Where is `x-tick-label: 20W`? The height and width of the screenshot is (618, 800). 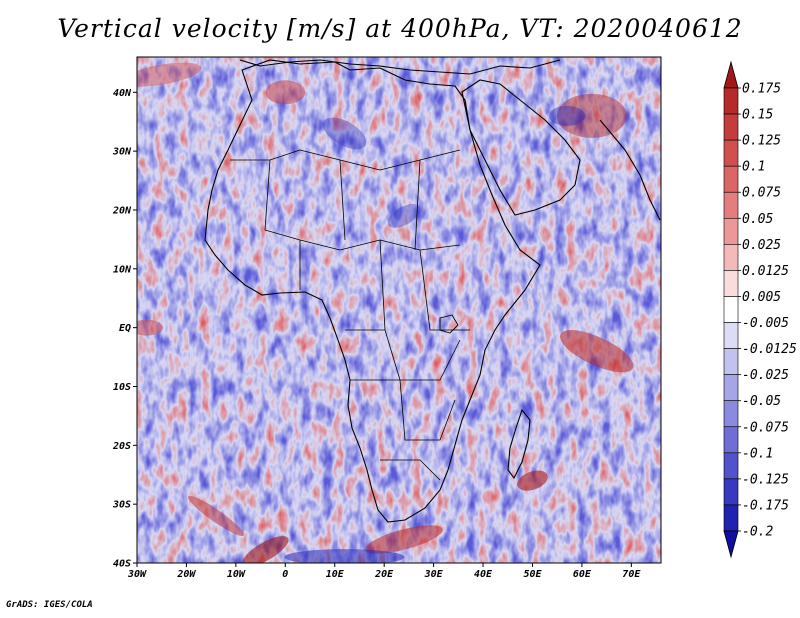
x-tick-label: 20W is located at coordinates (186, 574).